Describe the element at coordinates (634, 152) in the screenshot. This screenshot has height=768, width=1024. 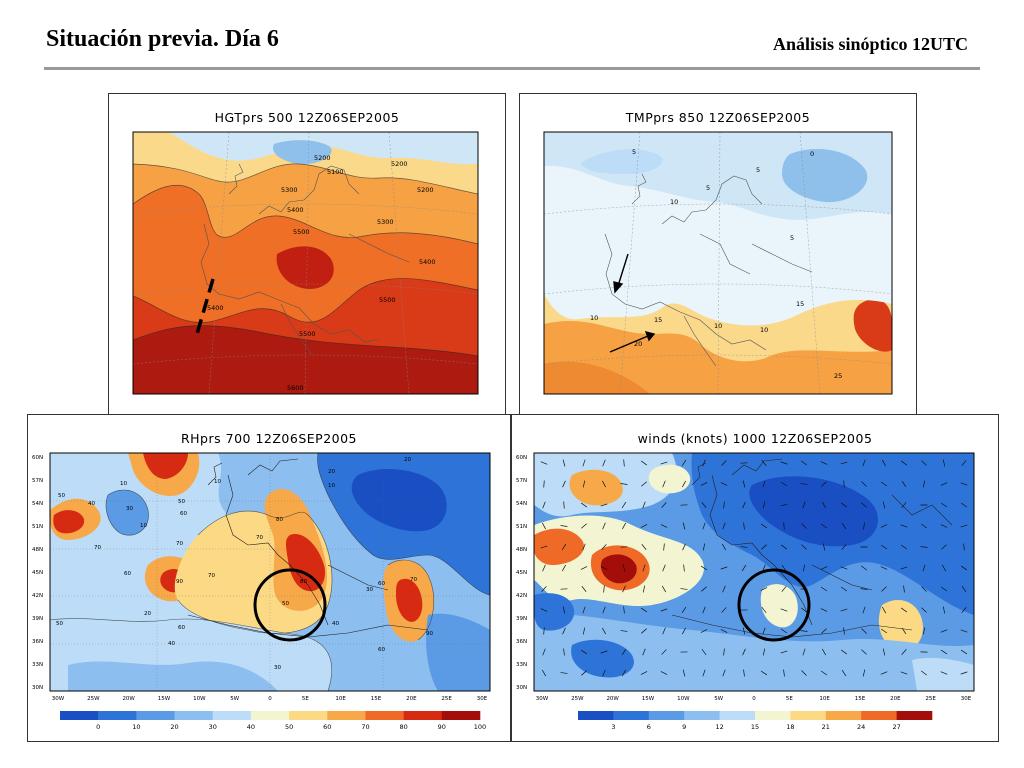
I see `tmp-label: 5` at that location.